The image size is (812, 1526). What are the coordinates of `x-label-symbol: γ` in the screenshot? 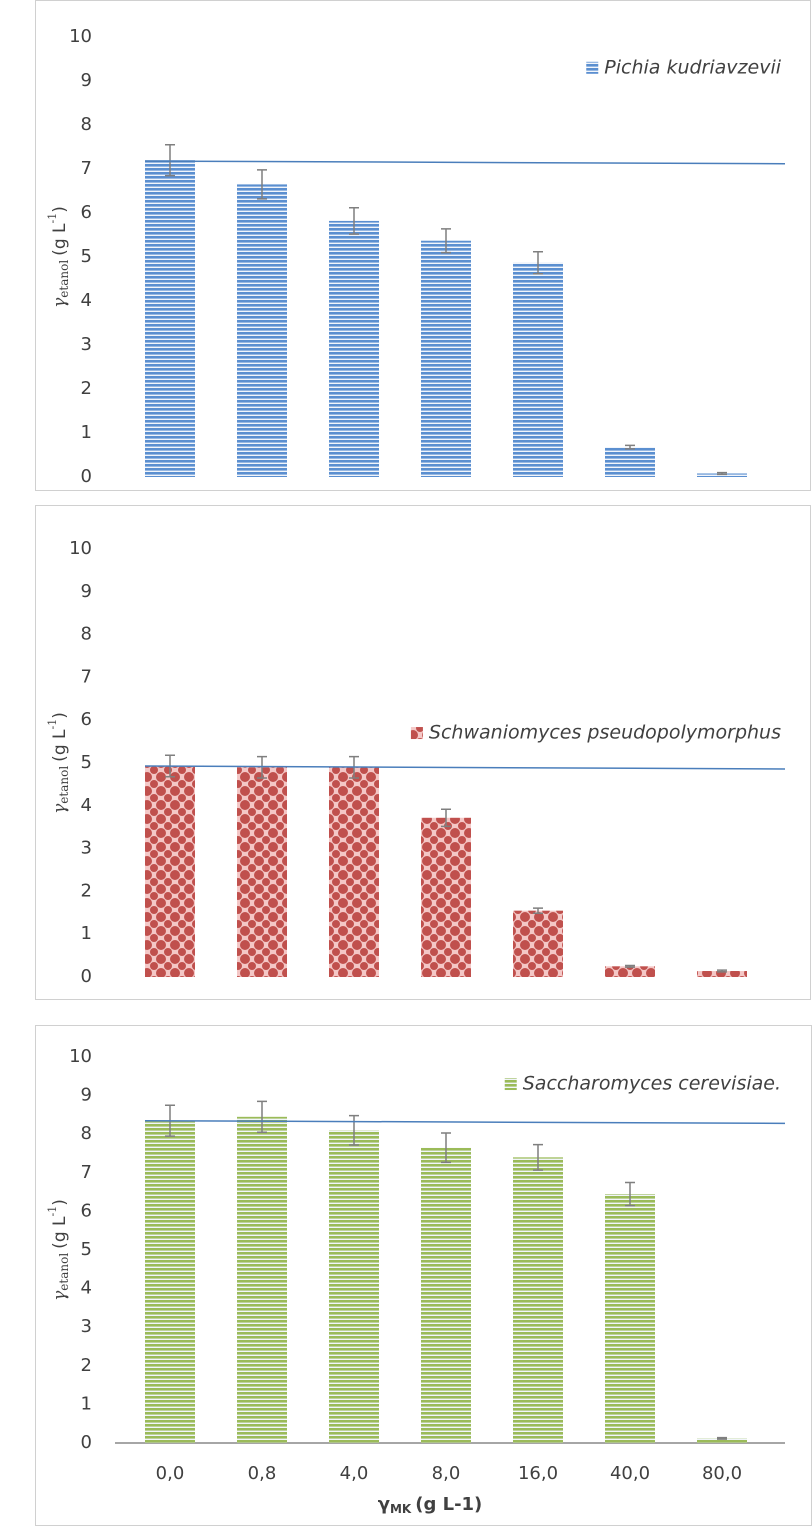 It's located at (384, 1504).